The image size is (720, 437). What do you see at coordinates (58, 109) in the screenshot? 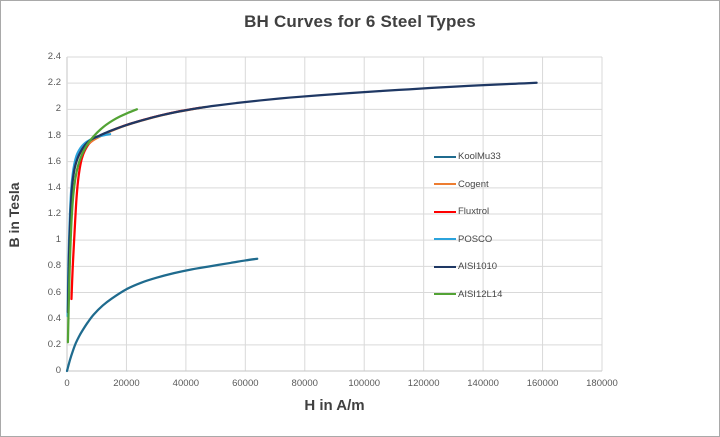
I see `y-tick-label: 2` at bounding box center [58, 109].